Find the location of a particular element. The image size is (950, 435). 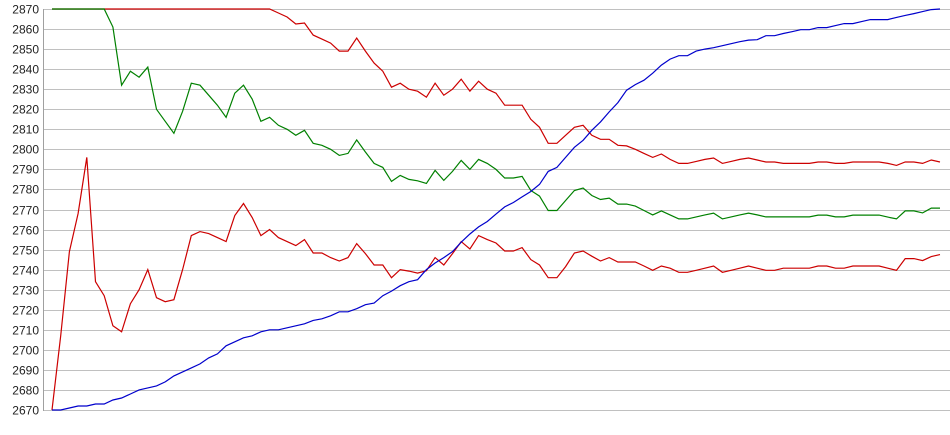

y-tick-label: 2670 is located at coordinates (25, 411).